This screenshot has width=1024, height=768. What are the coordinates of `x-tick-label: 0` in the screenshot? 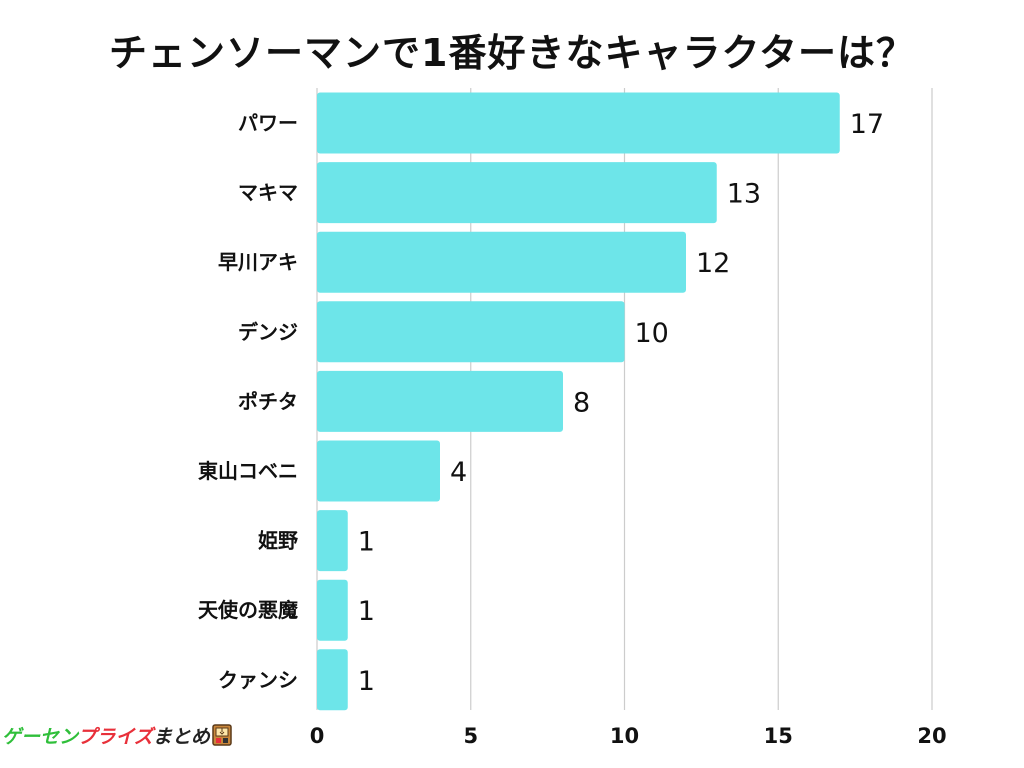 It's located at (317, 736).